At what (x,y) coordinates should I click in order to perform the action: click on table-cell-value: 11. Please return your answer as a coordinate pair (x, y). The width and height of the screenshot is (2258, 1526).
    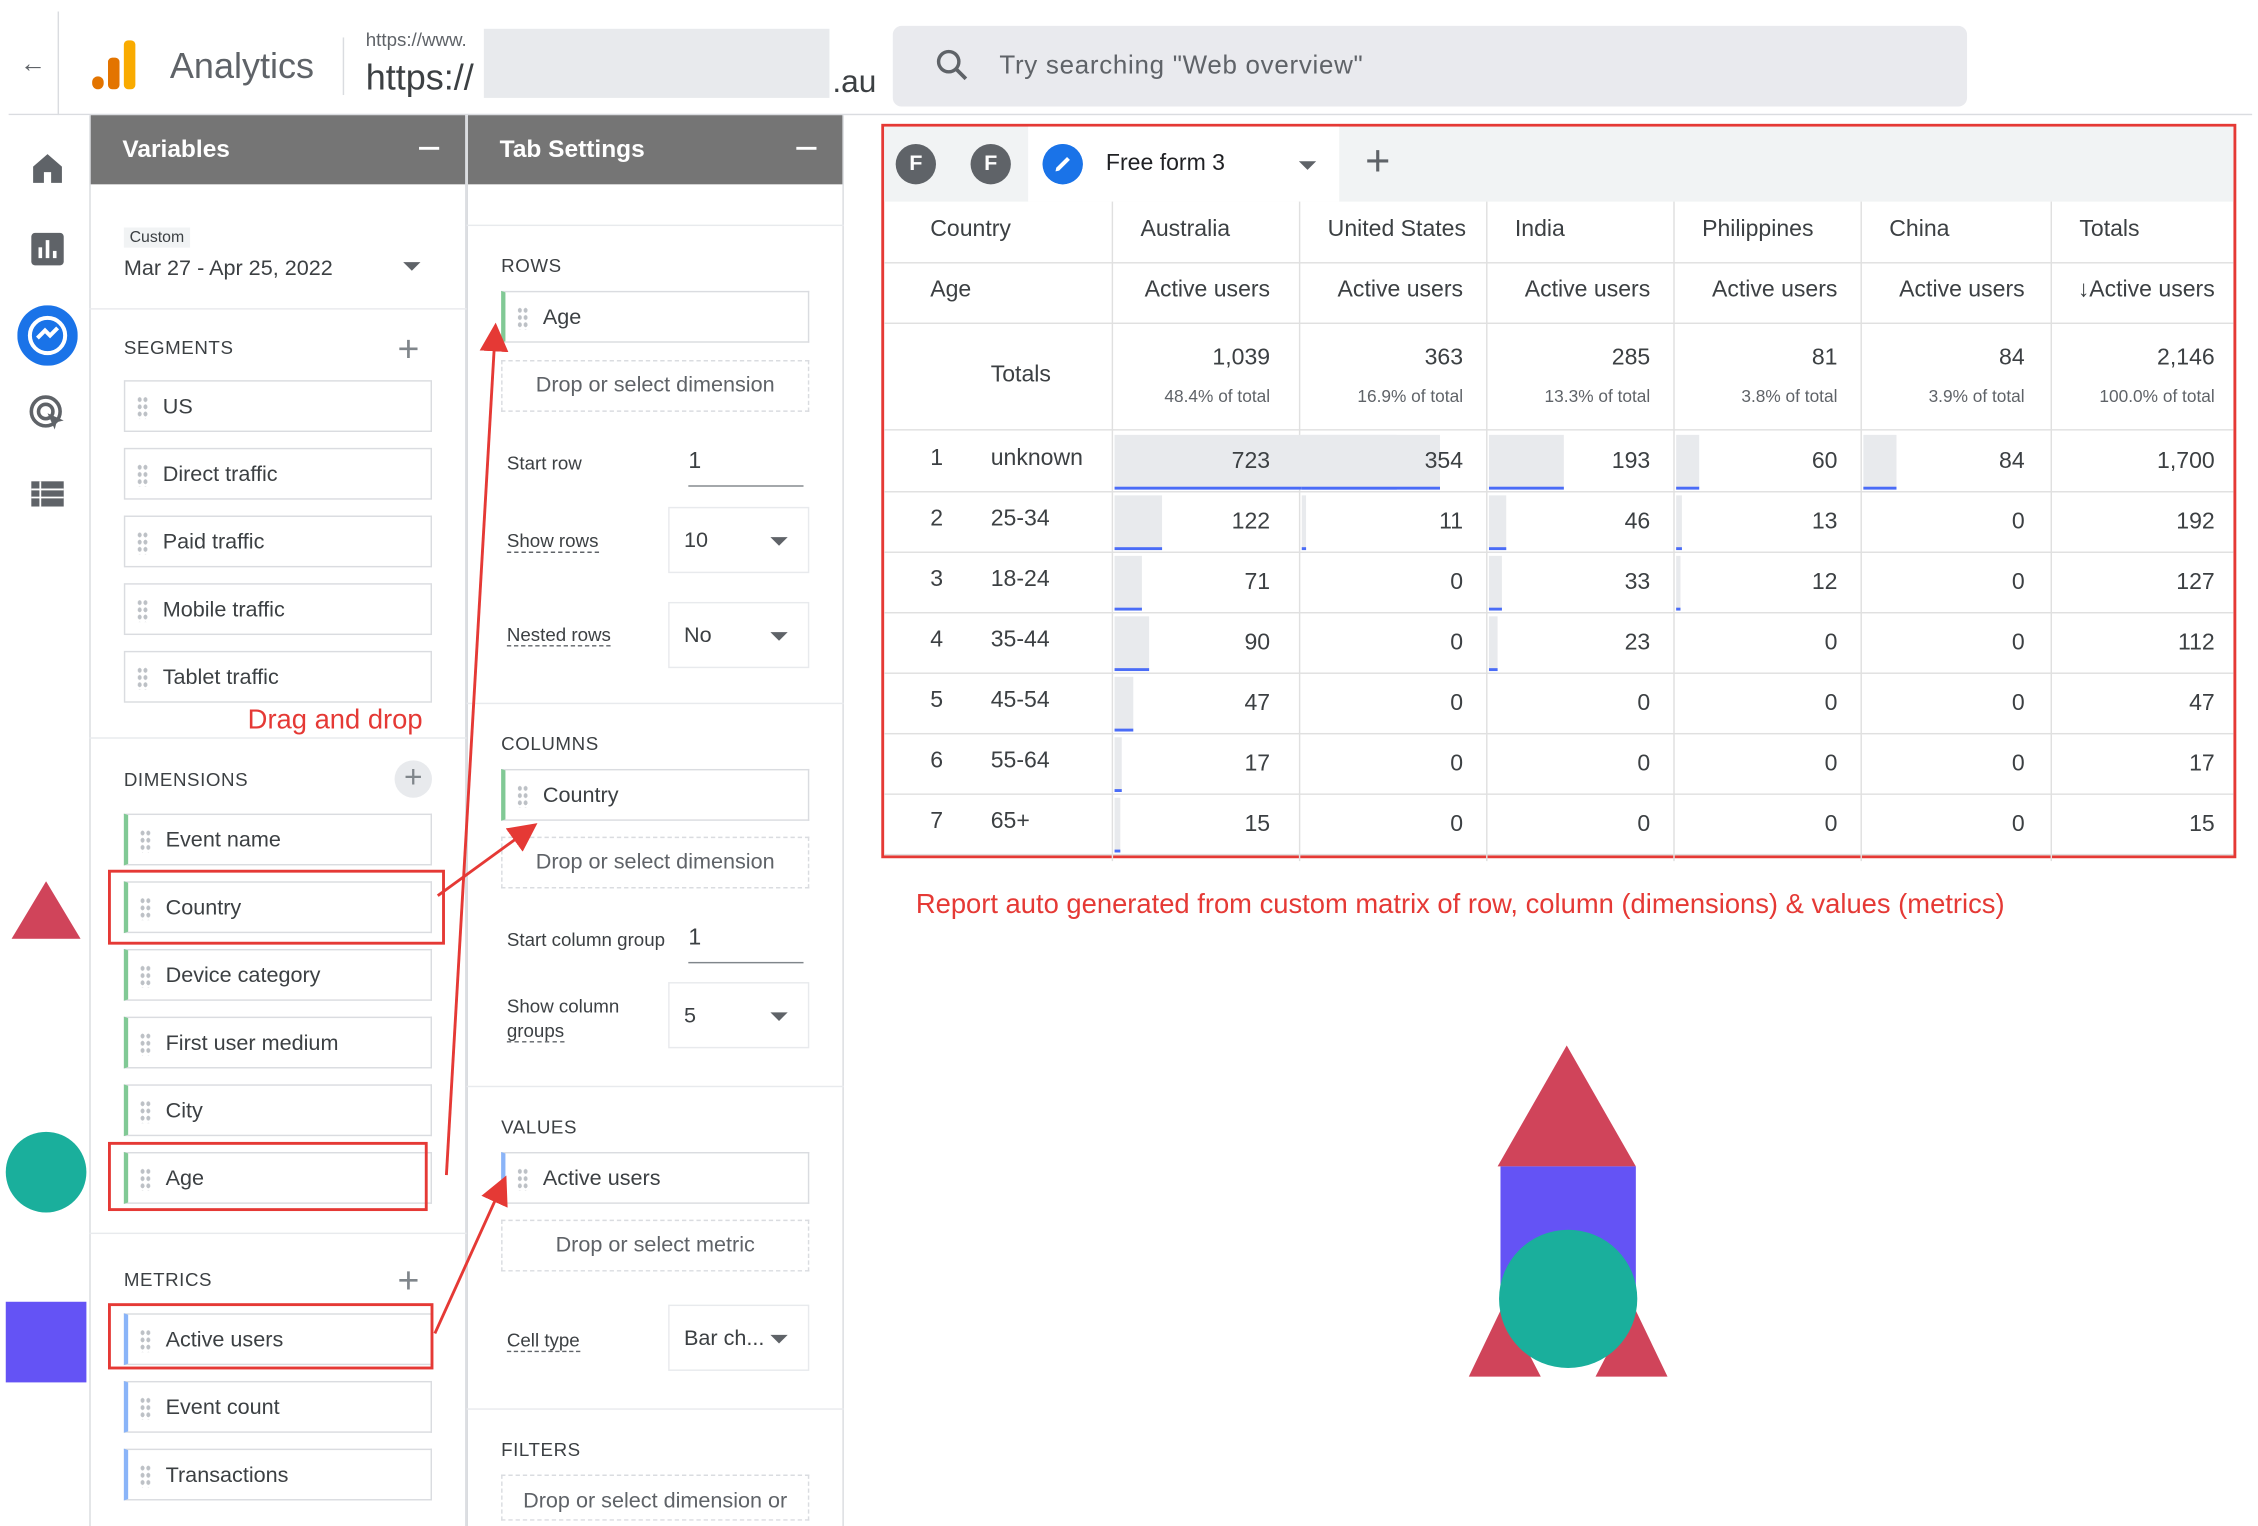
    Looking at the image, I should click on (1451, 522).